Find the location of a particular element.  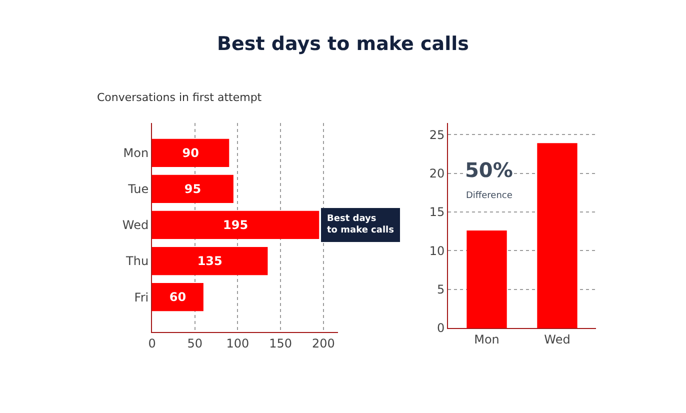

y-tick-label: Wed is located at coordinates (135, 225).